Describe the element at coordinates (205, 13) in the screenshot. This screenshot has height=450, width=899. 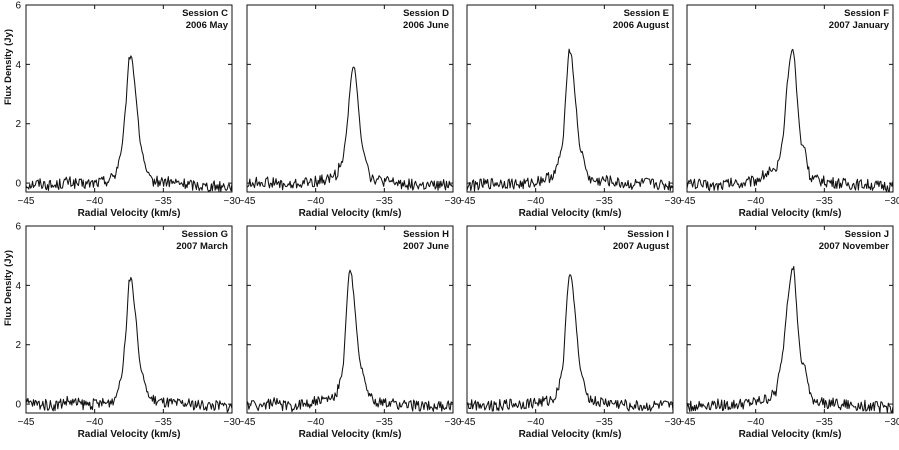
I see `session-label: Session C` at that location.